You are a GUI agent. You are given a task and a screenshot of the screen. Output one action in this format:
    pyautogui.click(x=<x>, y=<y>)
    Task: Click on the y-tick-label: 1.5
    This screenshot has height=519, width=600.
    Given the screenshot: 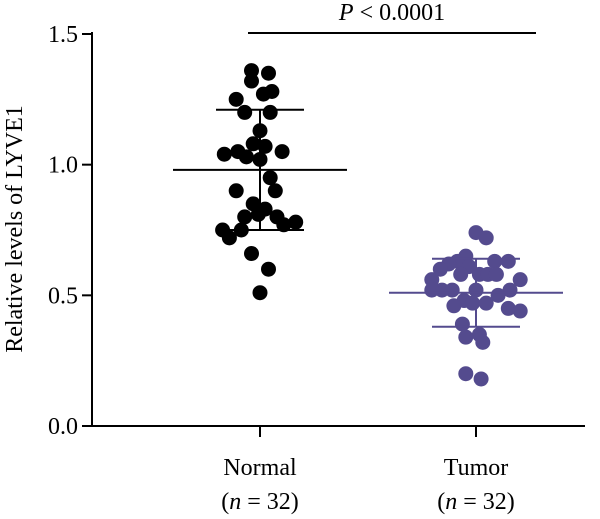 What is the action you would take?
    pyautogui.click(x=63, y=35)
    